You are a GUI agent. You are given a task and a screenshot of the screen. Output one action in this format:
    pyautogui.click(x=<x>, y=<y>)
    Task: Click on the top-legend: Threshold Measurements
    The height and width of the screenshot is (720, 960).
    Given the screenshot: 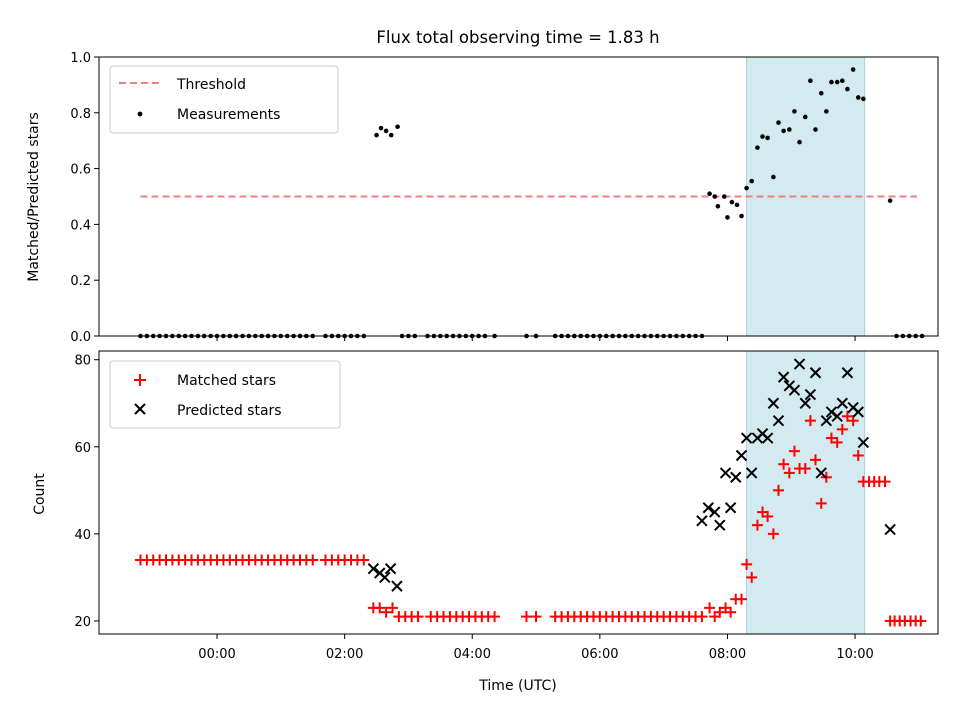 What is the action you would take?
    pyautogui.click(x=224, y=99)
    